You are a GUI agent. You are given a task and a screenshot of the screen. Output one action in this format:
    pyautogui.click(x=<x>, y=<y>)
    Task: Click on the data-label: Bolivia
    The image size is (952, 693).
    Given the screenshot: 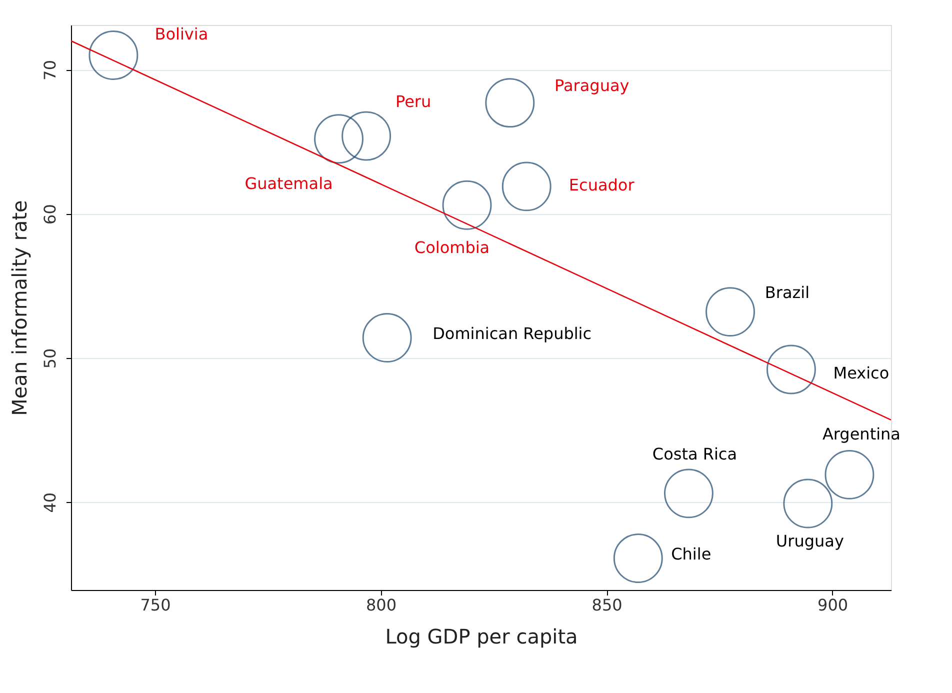 What is the action you would take?
    pyautogui.click(x=181, y=34)
    